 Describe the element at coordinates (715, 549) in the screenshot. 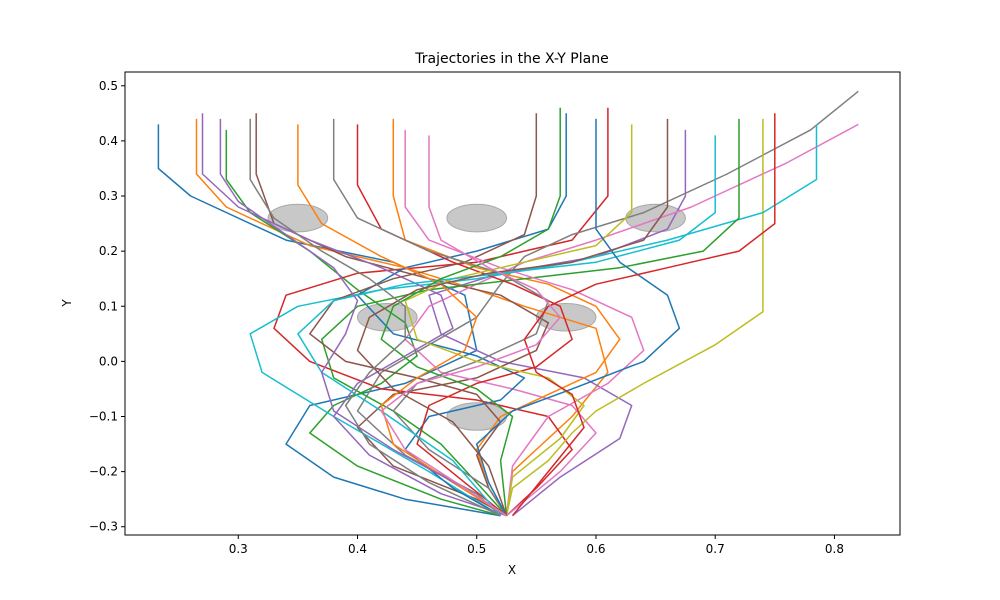

I see `x-tick-label: 0.7` at that location.